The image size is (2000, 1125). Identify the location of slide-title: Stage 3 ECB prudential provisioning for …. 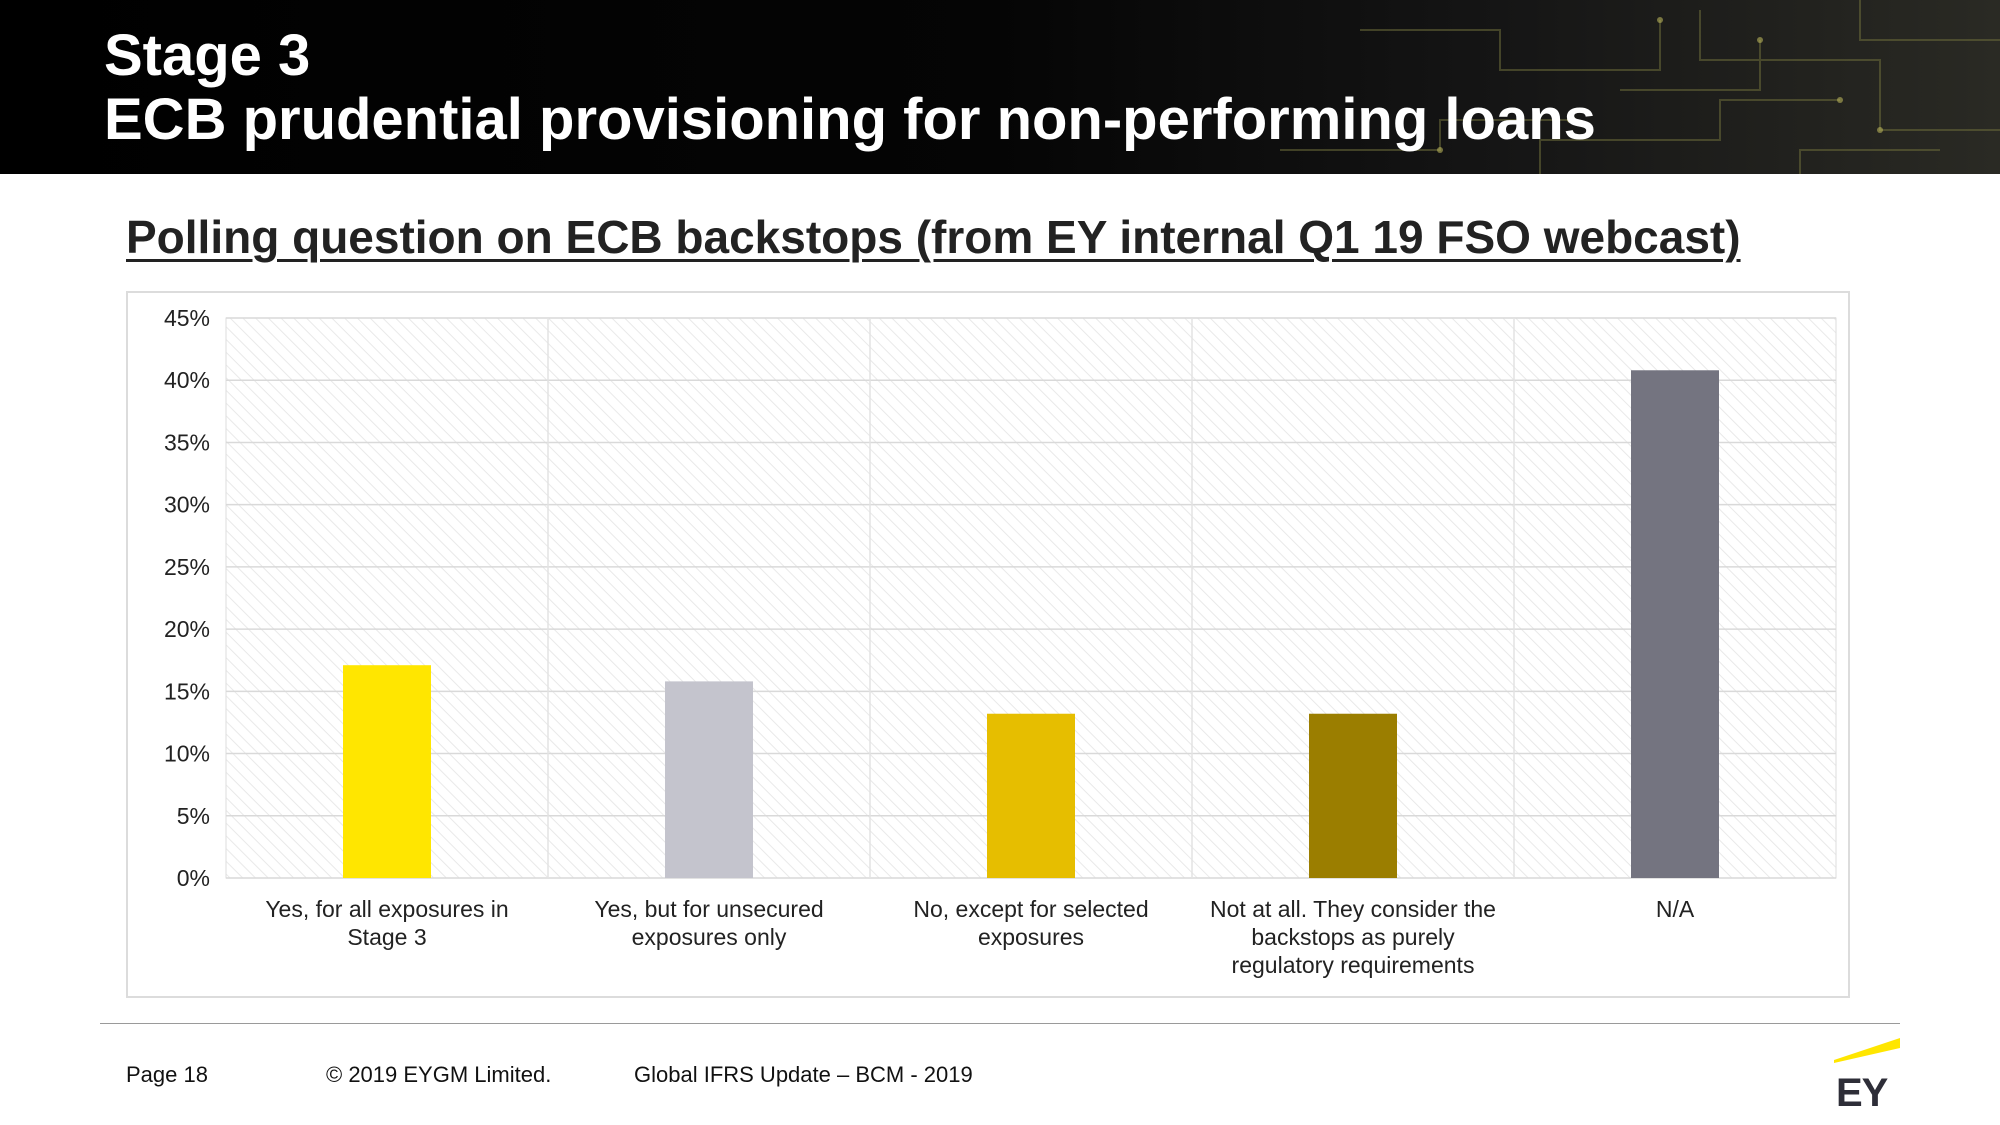
(850, 88).